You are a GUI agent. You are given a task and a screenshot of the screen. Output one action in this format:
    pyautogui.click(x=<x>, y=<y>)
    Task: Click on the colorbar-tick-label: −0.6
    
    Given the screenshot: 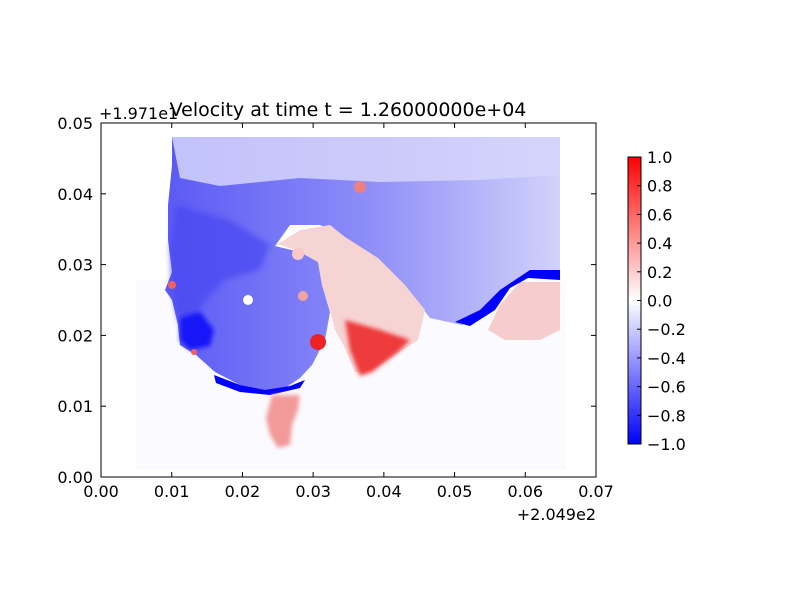 What is the action you would take?
    pyautogui.click(x=666, y=387)
    